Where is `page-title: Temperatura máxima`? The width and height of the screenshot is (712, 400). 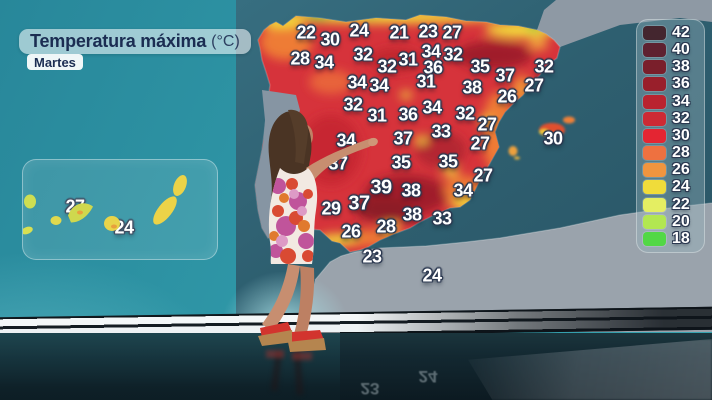 page-title: Temperatura máxima is located at coordinates (118, 41).